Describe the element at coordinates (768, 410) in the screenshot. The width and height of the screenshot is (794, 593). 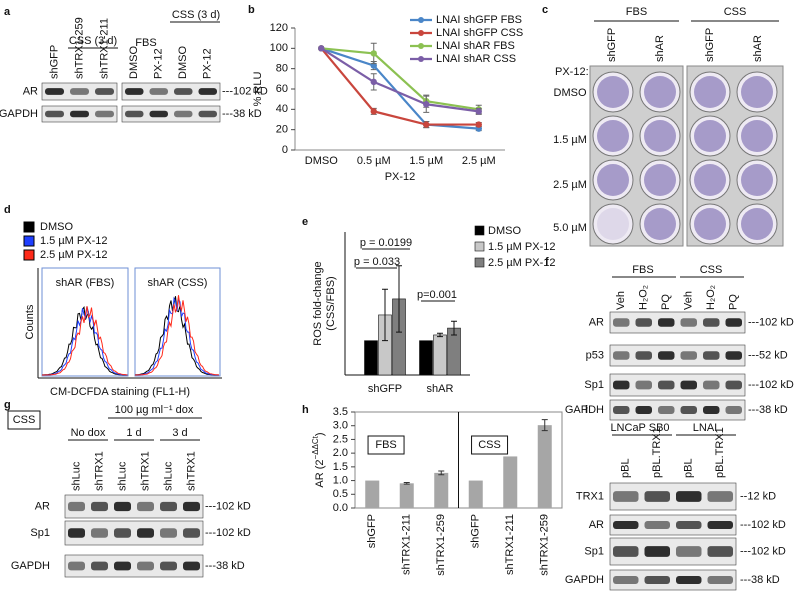
I see `size-label: ---38 kD` at that location.